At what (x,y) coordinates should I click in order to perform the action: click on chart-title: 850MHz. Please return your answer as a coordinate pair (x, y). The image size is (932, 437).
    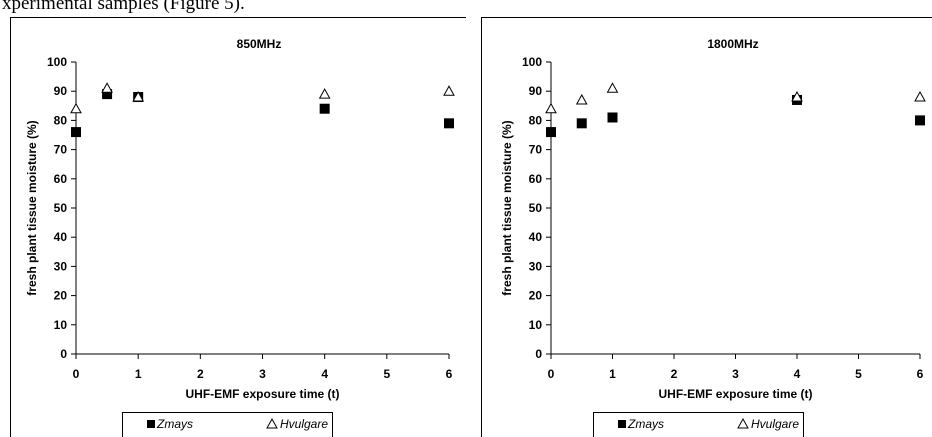
    Looking at the image, I should click on (259, 44).